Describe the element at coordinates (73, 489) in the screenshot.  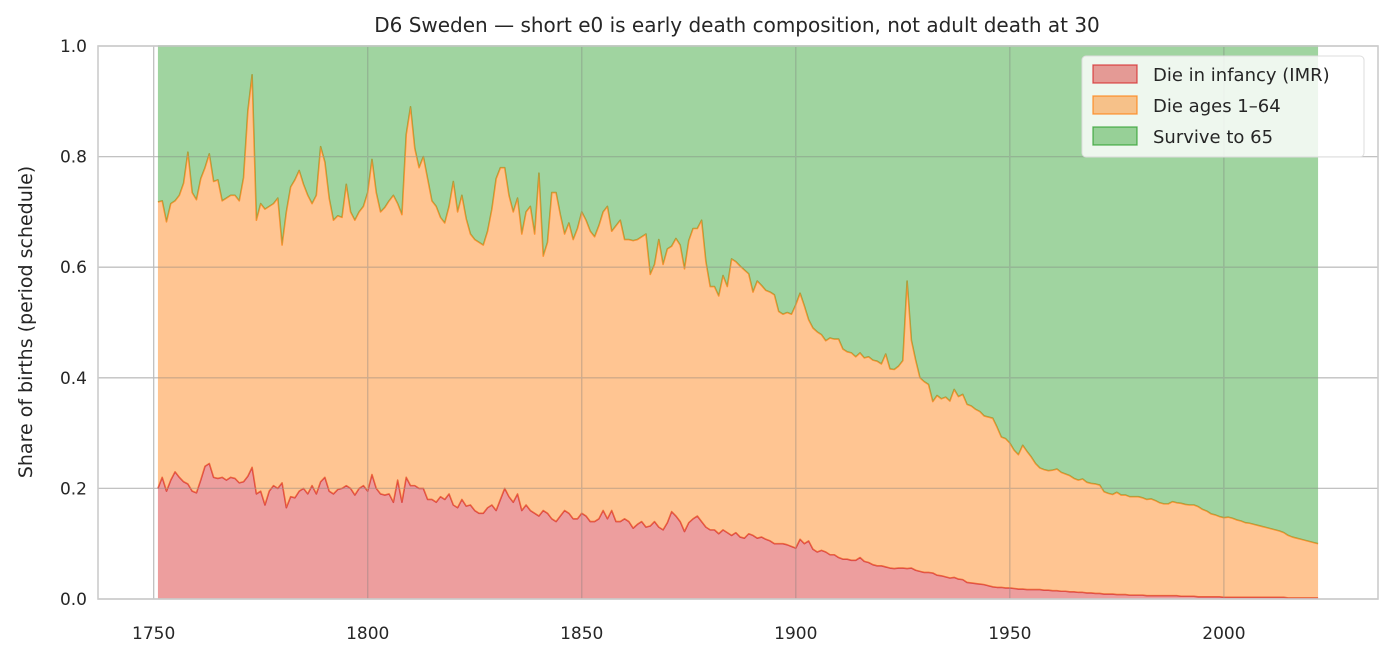
I see `y-tick-label: 0.2` at that location.